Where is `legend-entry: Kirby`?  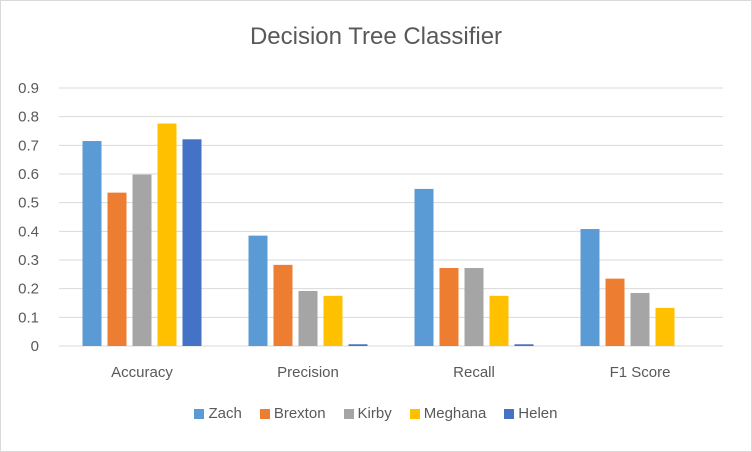 legend-entry: Kirby is located at coordinates (367, 413).